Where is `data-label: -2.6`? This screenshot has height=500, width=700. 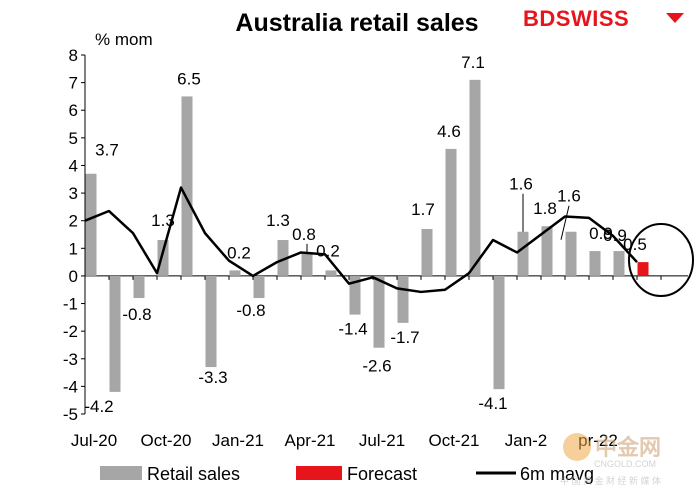 data-label: -2.6 is located at coordinates (376, 366).